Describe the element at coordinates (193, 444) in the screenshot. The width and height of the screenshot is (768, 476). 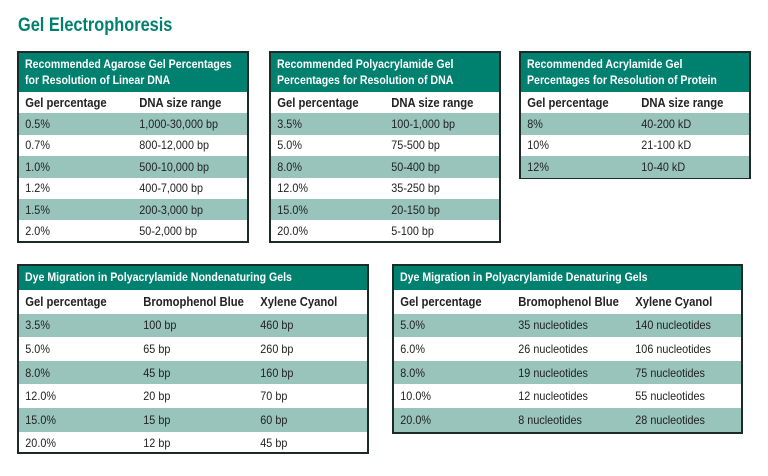
I see `table-row: 20.0% 12 bp 45 bp` at that location.